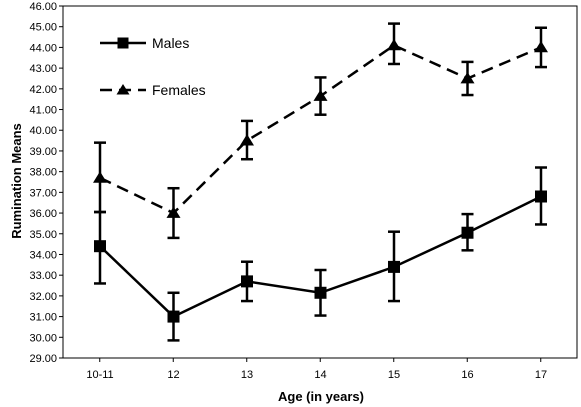 The image size is (581, 407). What do you see at coordinates (43, 69) in the screenshot?
I see `y-tick-label: 43.00` at bounding box center [43, 69].